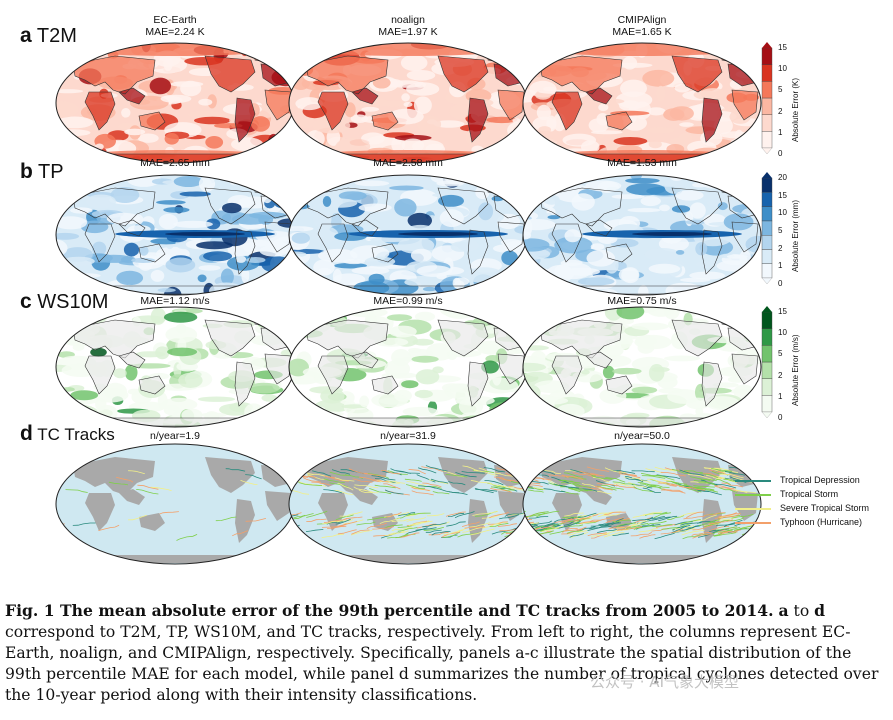 The image size is (893, 720). What do you see at coordinates (408, 26) in the screenshot?
I see `map-title-t2m-noalign: noalign MAE=1.97 K` at bounding box center [408, 26].